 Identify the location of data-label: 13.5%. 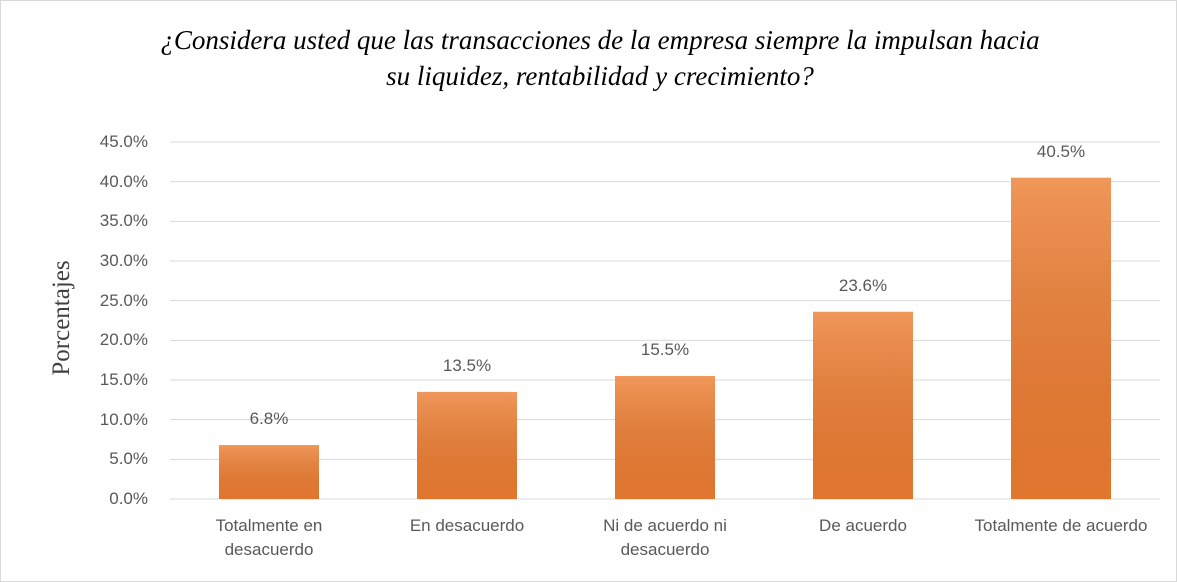
(467, 365).